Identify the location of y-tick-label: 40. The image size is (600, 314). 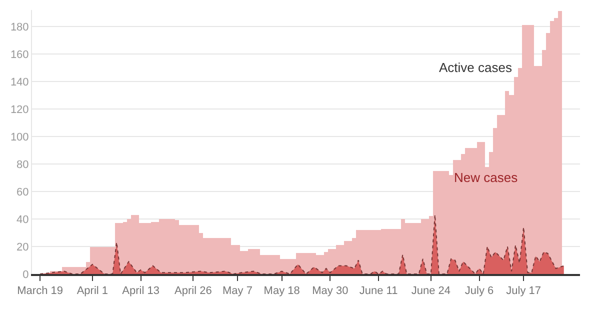
(22, 220).